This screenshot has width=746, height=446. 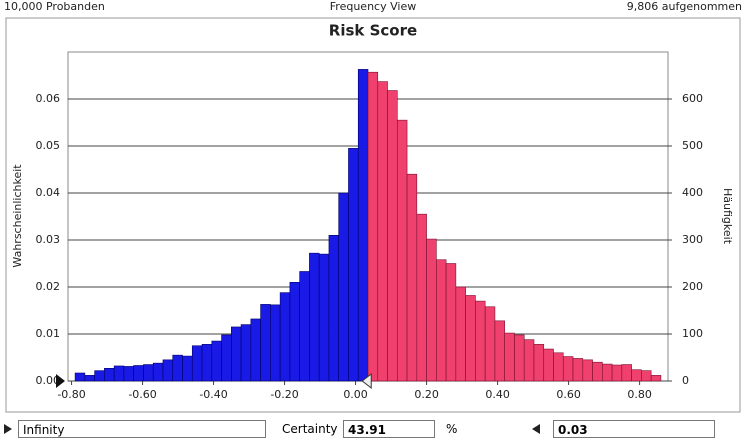 I want to click on header-left: 10,000 Probanden, so click(x=54, y=6).